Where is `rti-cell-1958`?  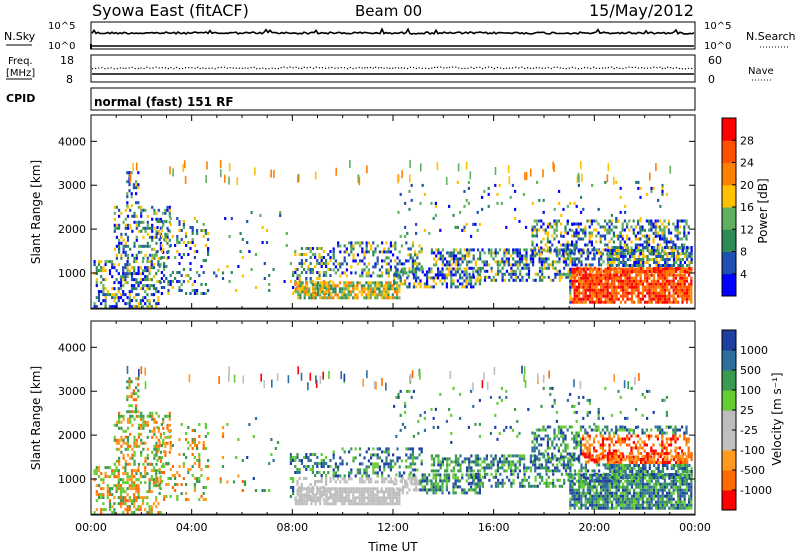 rti-cell-1958 is located at coordinates (642, 230).